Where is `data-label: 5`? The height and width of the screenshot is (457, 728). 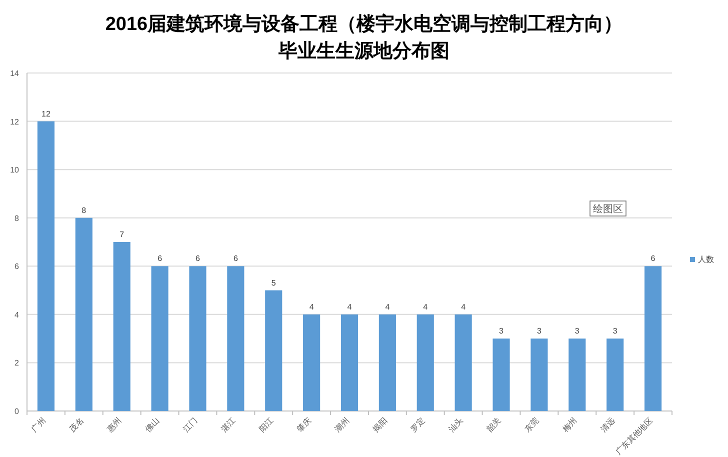 data-label: 5 is located at coordinates (273, 283).